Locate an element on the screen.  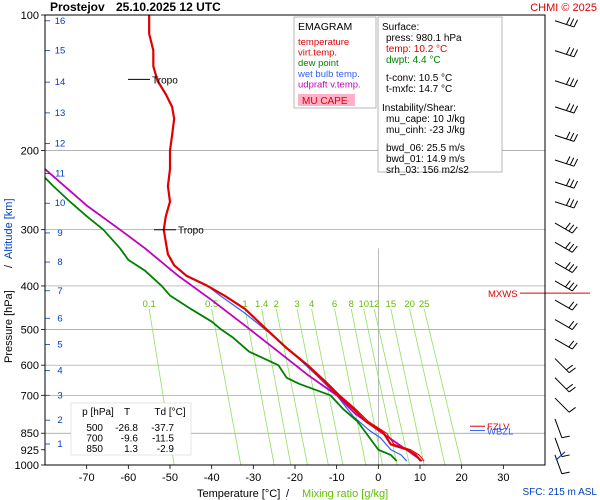
altitude-tick-label: 10 is located at coordinates (60, 203).